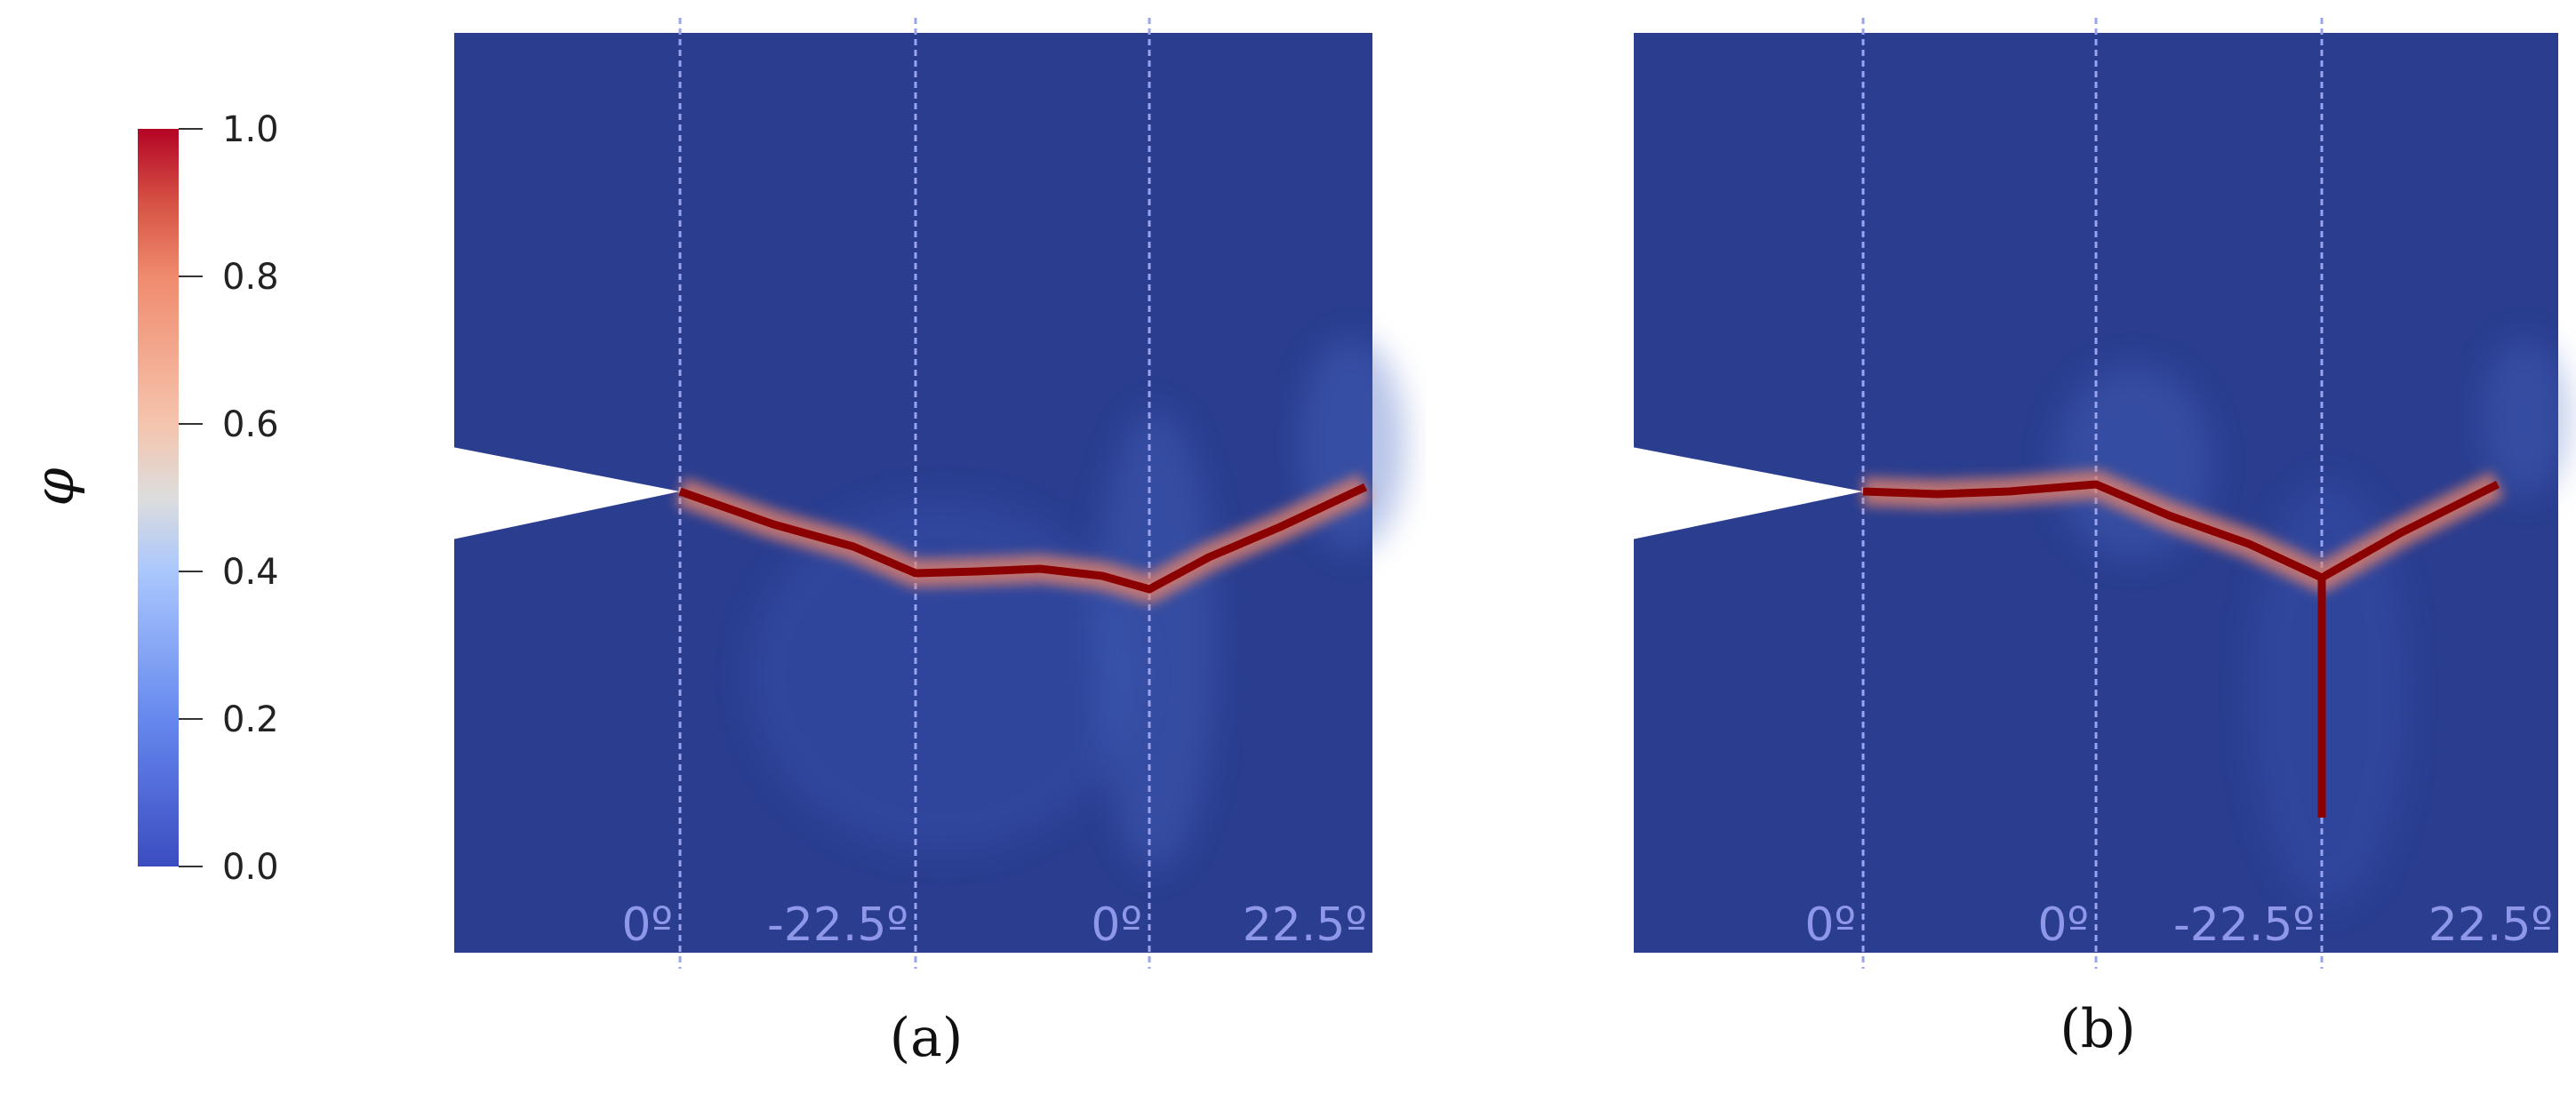  I want to click on colorbar: 1.0 0.8 0.6 0.4 0.2 0.0 φ, so click(150, 498).